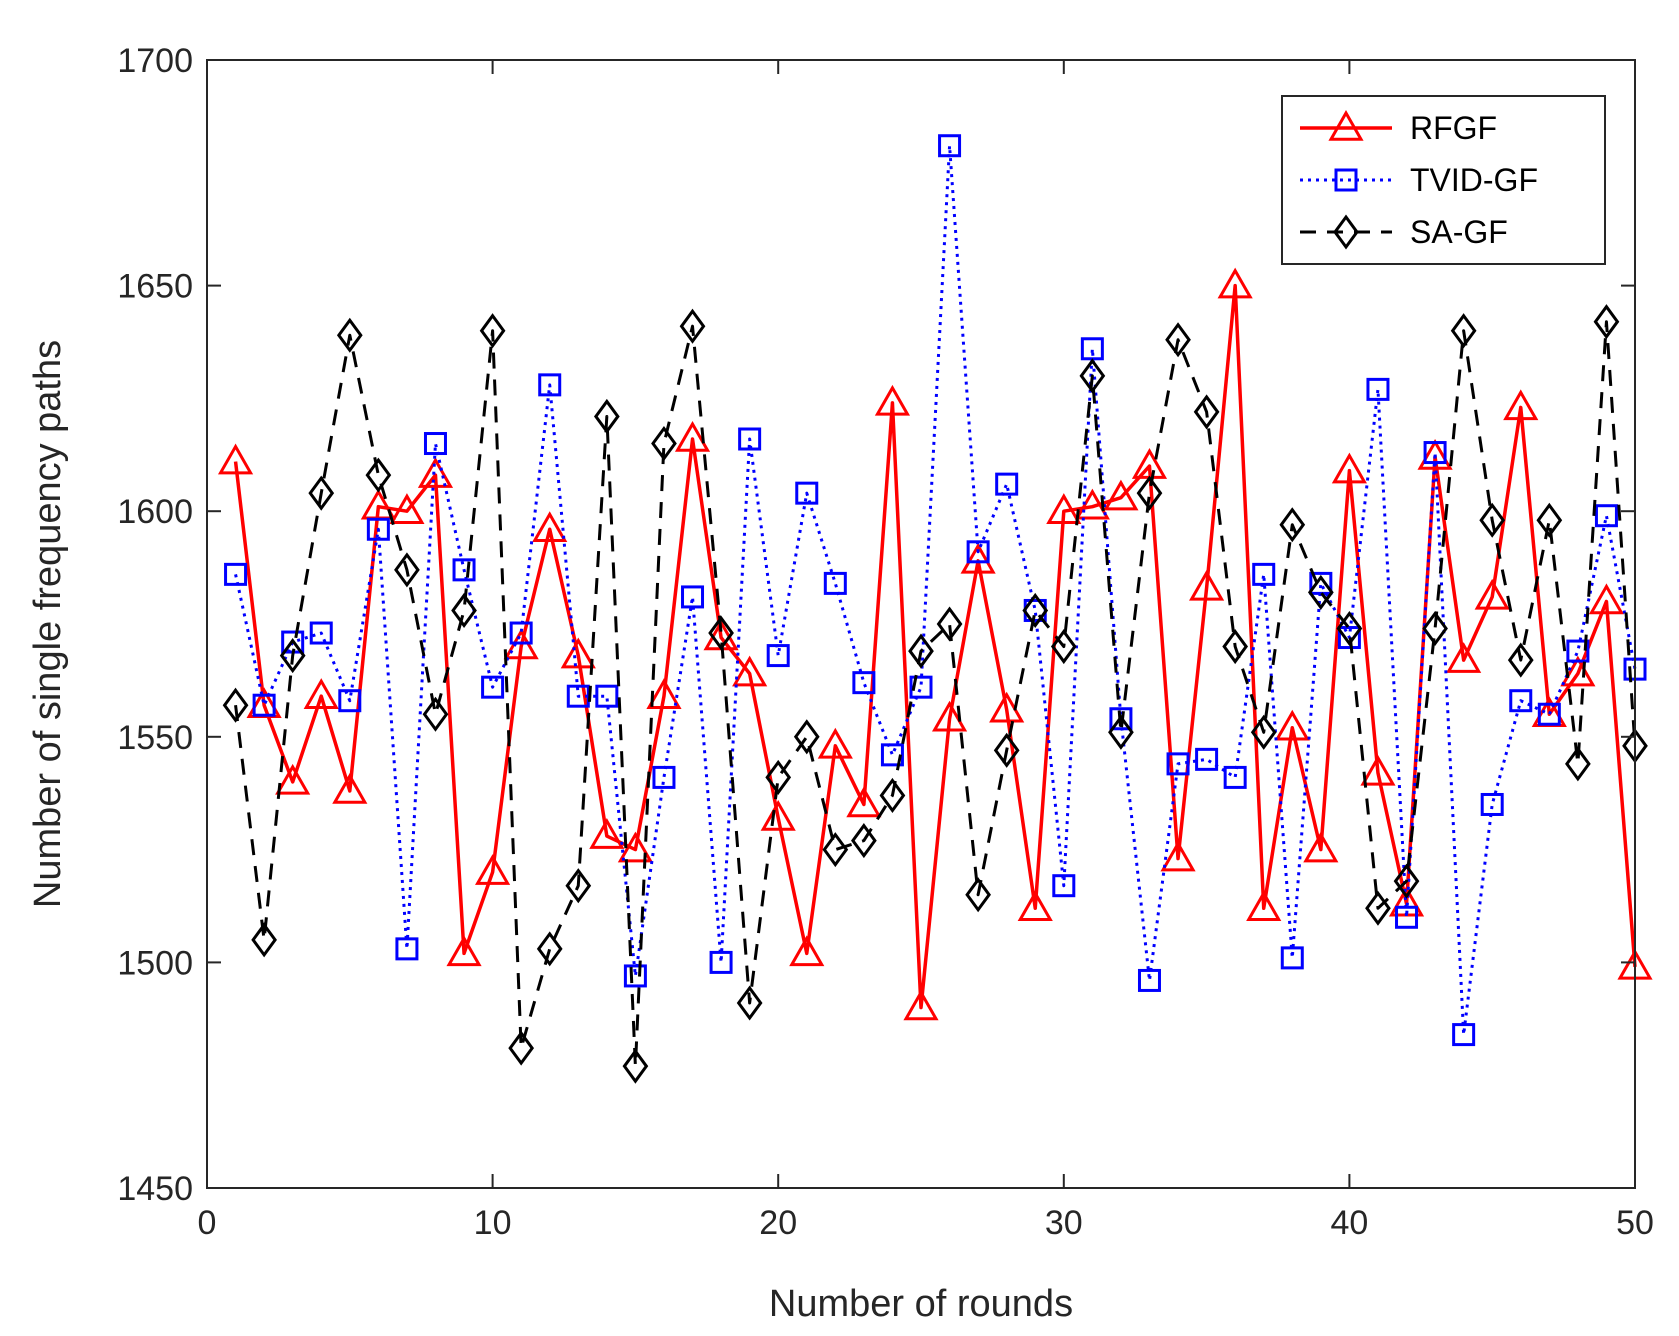  I want to click on legend: RFGF TVID-GF SA-GF, so click(1443, 180).